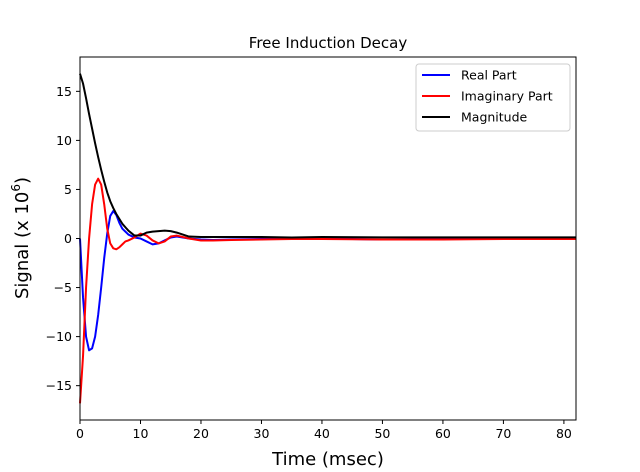 The height and width of the screenshot is (472, 640). I want to click on y-axis-label: Signal (x 106), so click(21, 238).